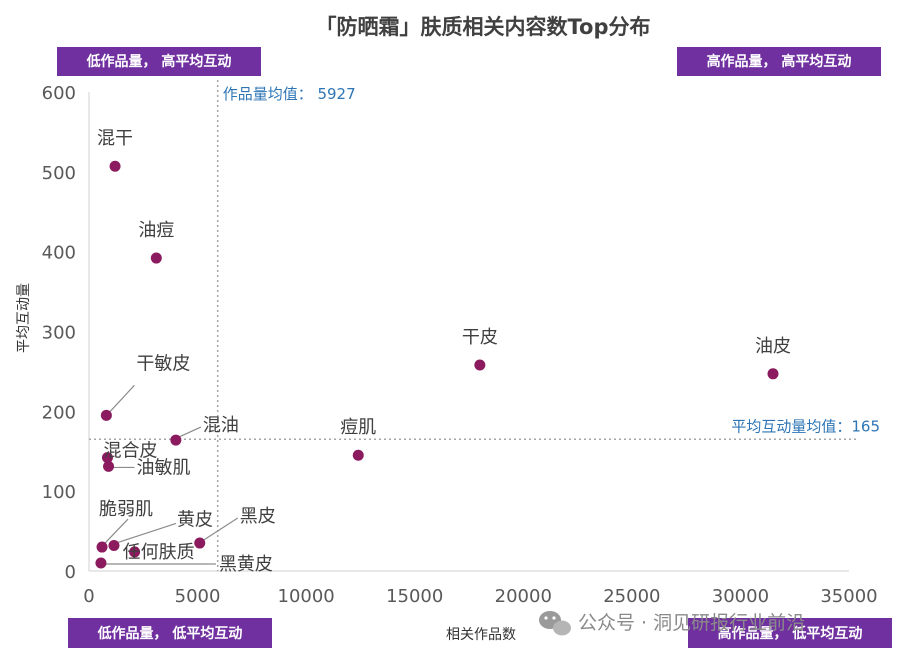  I want to click on x-tick-label: 15000, so click(414, 596).